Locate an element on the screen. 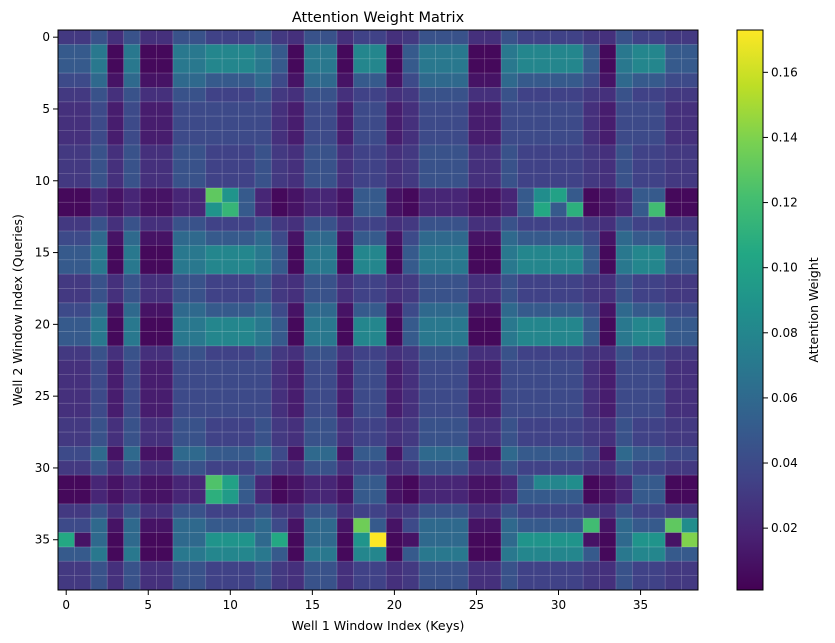 The height and width of the screenshot is (643, 835). y-tick-label: 30 is located at coordinates (42, 468).